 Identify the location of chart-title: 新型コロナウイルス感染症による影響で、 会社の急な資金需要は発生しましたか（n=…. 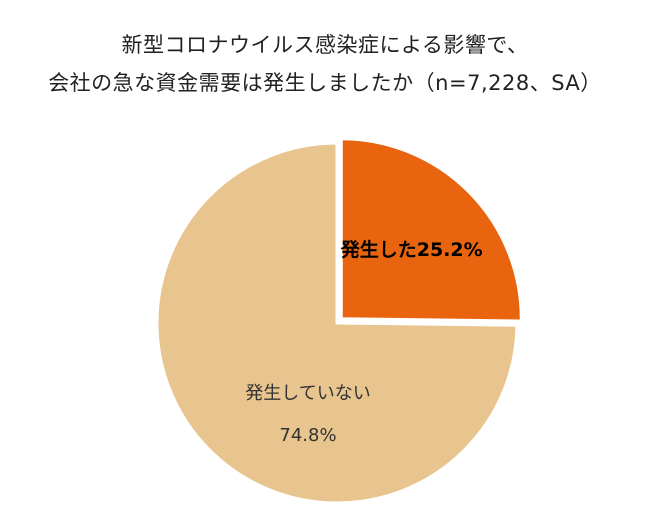
(325, 64).